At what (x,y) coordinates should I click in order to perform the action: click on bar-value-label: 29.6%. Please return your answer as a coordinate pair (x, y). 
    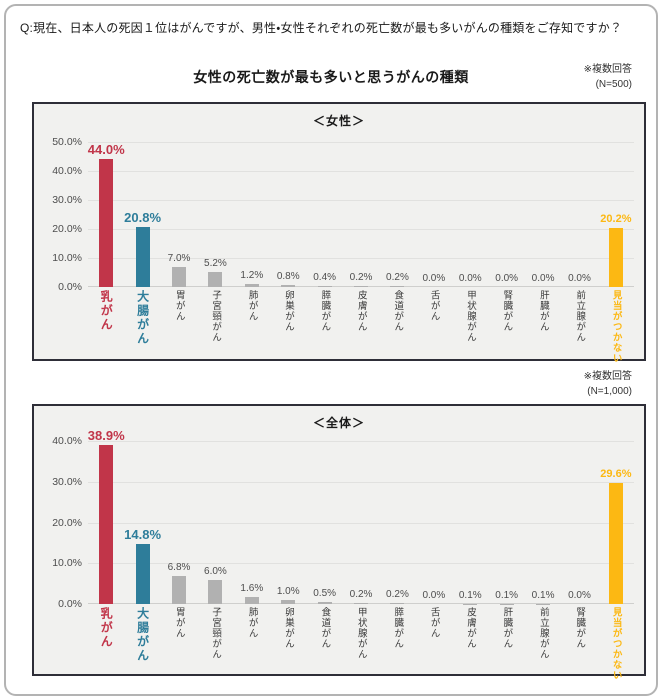
    Looking at the image, I should click on (616, 474).